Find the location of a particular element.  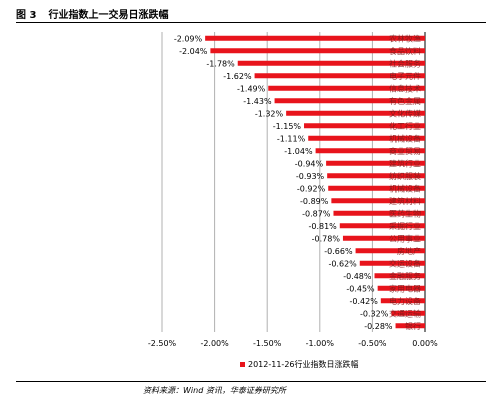

category-label: 房地产 is located at coordinates (409, 251).